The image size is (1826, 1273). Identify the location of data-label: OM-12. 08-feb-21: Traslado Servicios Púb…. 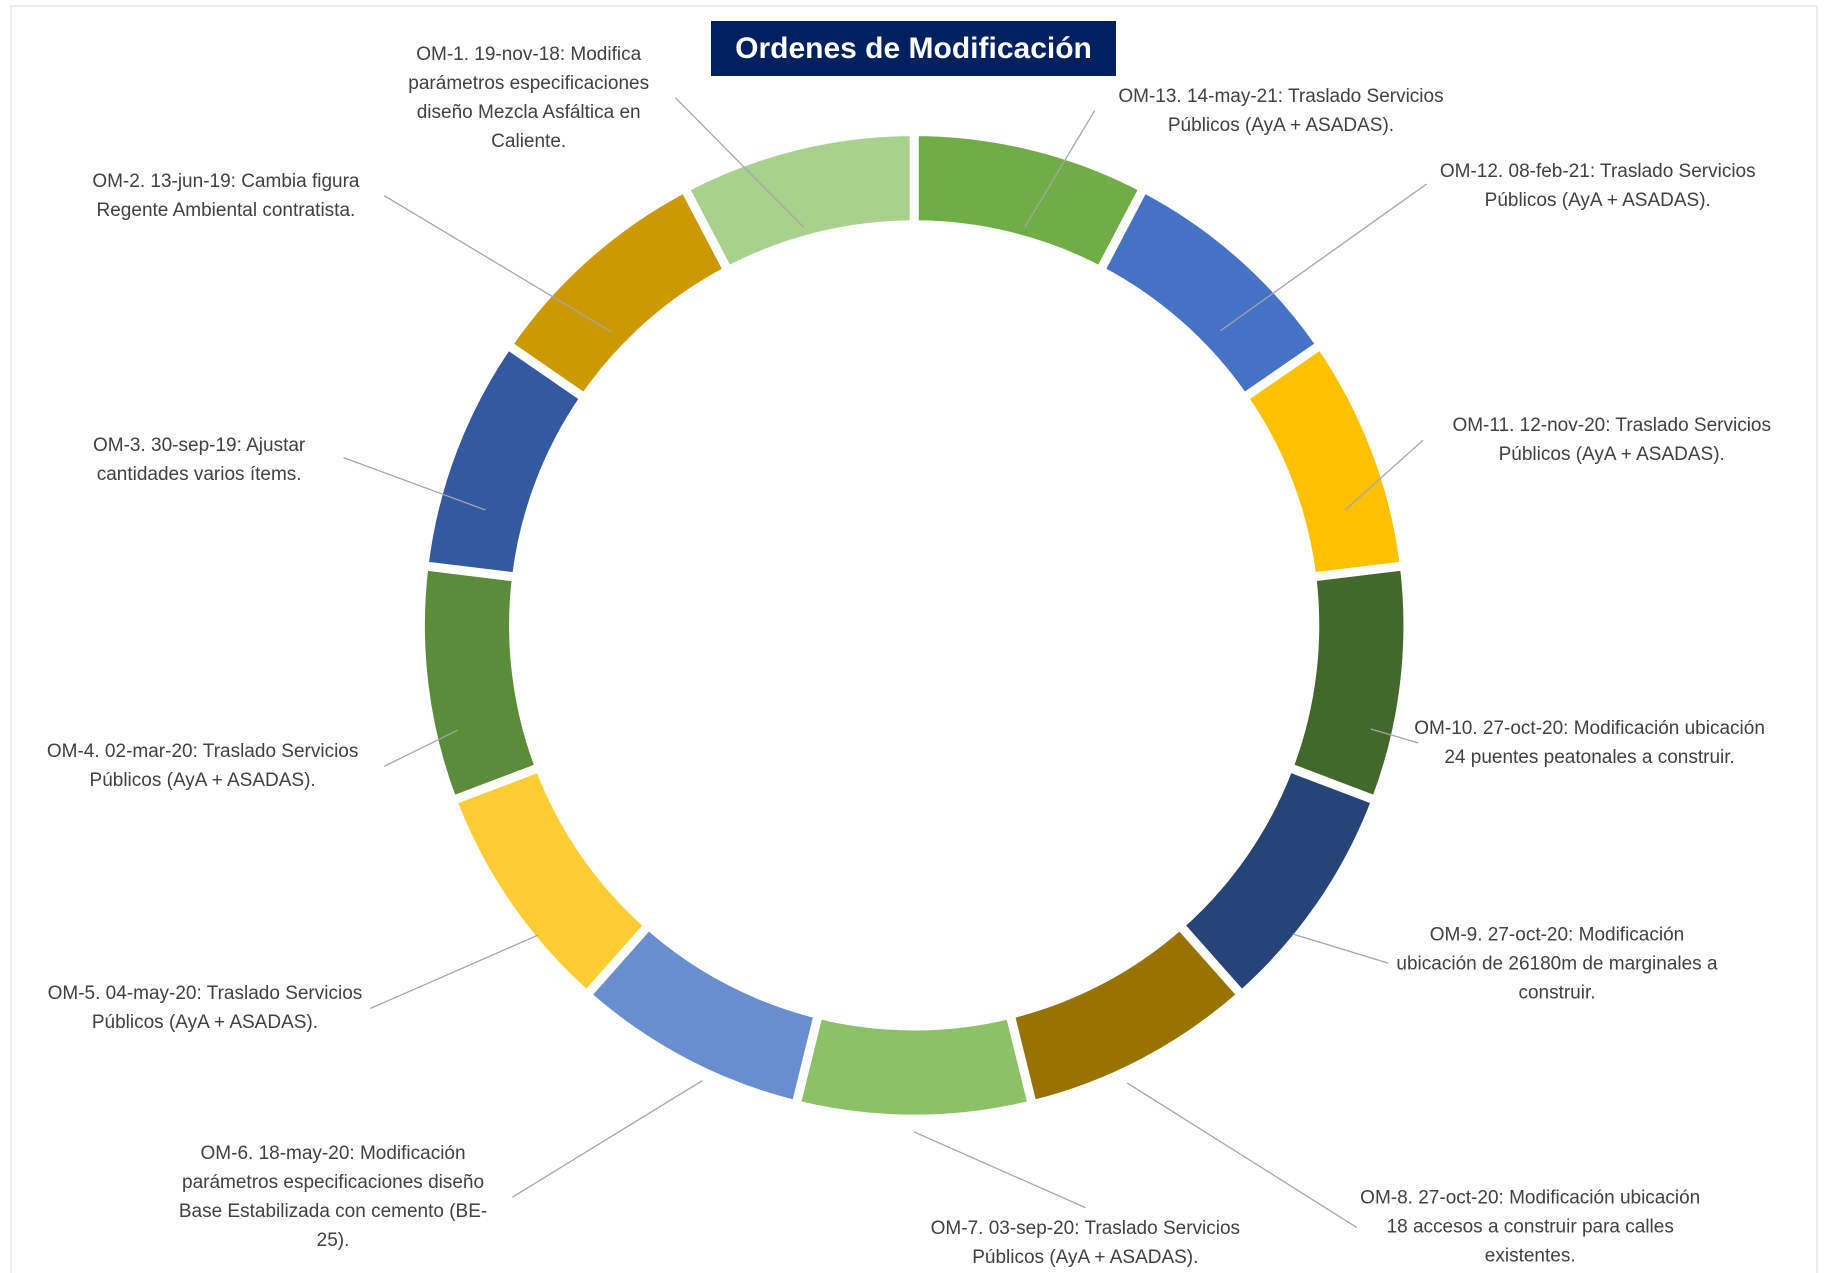
(1597, 186).